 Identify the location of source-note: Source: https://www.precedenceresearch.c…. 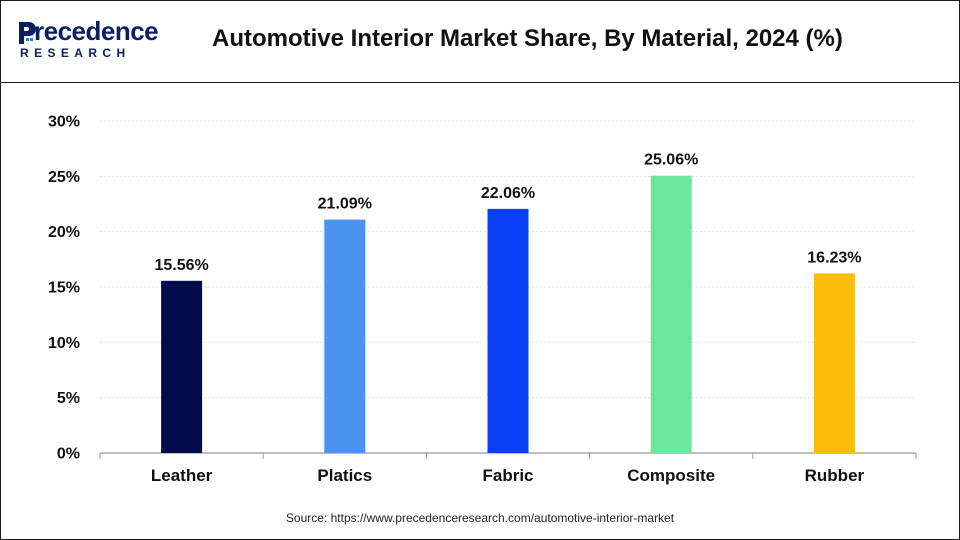
(480, 518).